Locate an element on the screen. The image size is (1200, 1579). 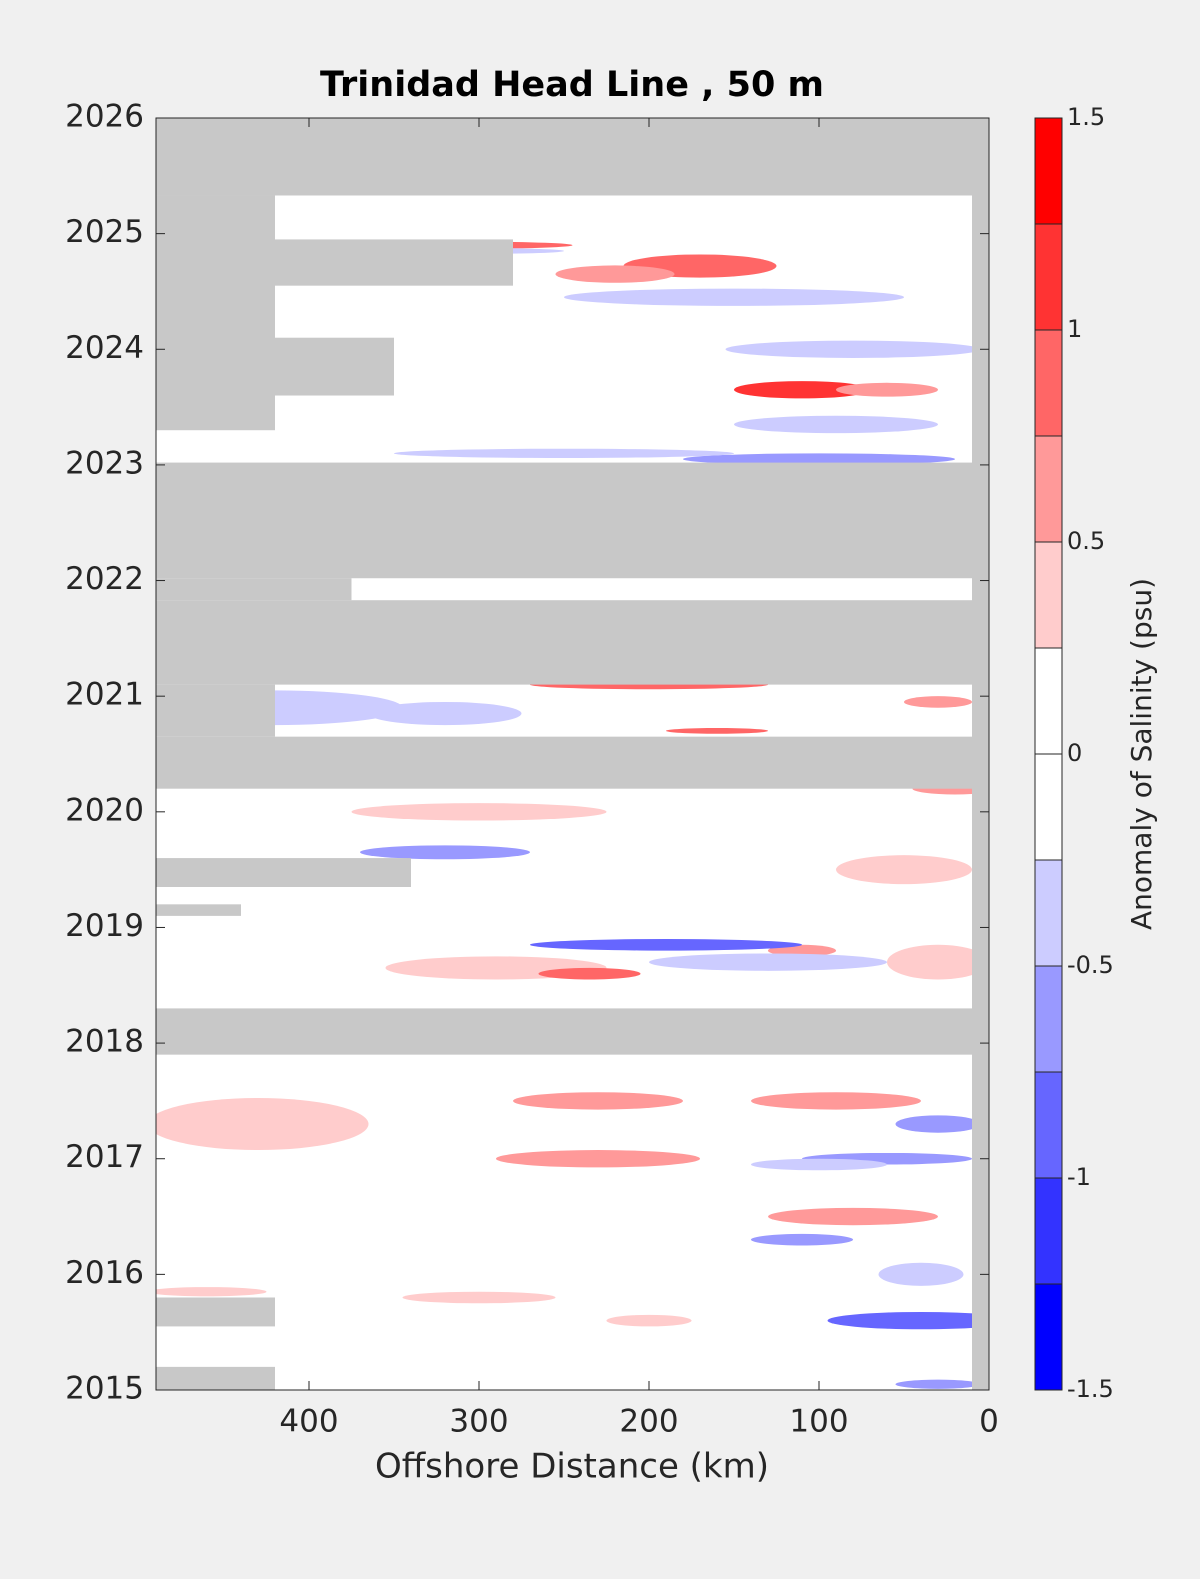
colorbar-label: Anomaly of Salinity (psu) is located at coordinates (1141, 754).